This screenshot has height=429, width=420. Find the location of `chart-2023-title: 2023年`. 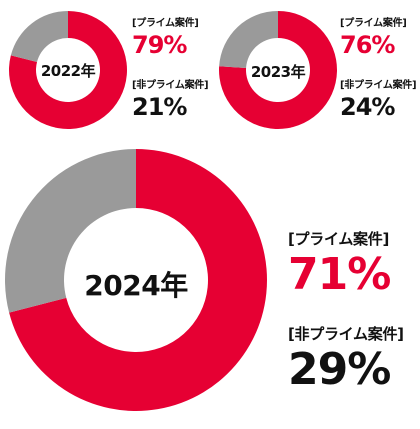

chart-2023-title: 2023年 is located at coordinates (278, 72).